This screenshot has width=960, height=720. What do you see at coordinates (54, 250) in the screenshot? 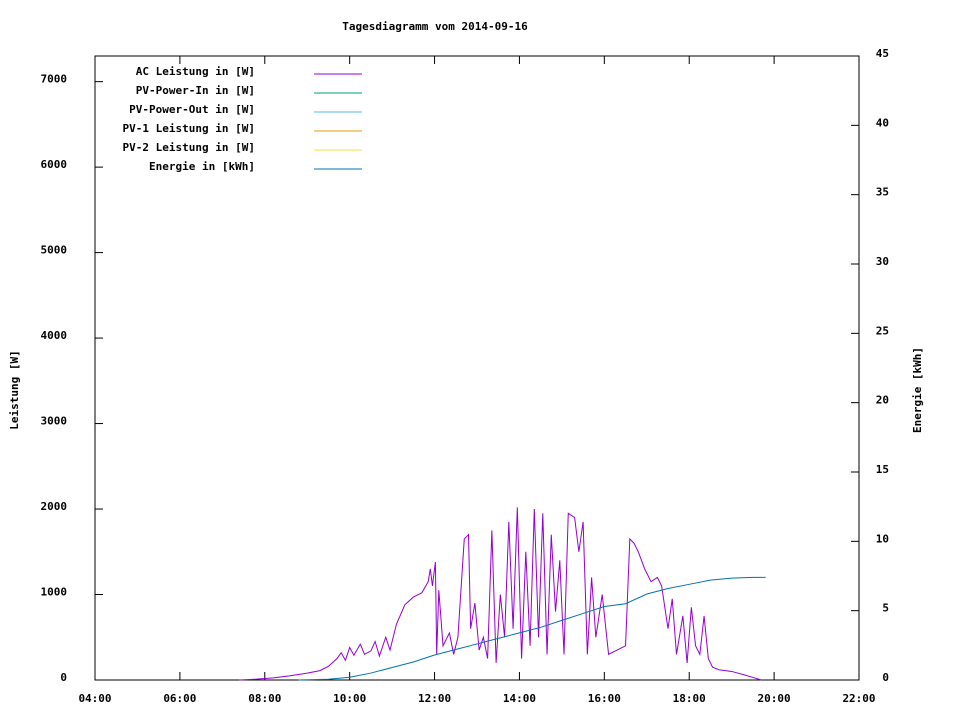
I see `y-tick-label: 5000` at bounding box center [54, 250].